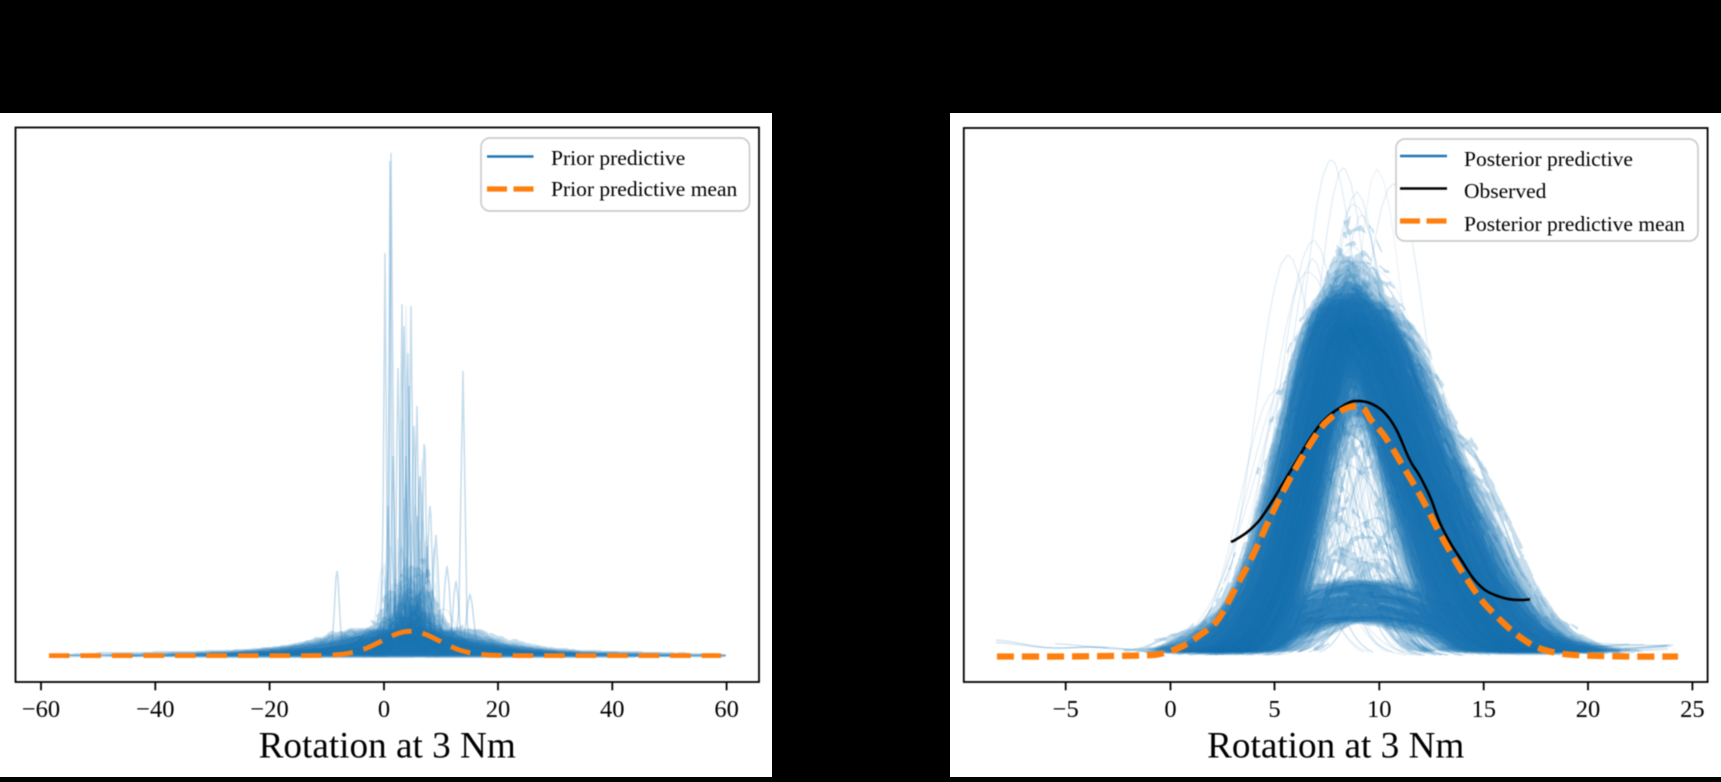 Image resolution: width=1721 pixels, height=782 pixels. I want to click on svg-text: Prior predictive mean, so click(644, 189).